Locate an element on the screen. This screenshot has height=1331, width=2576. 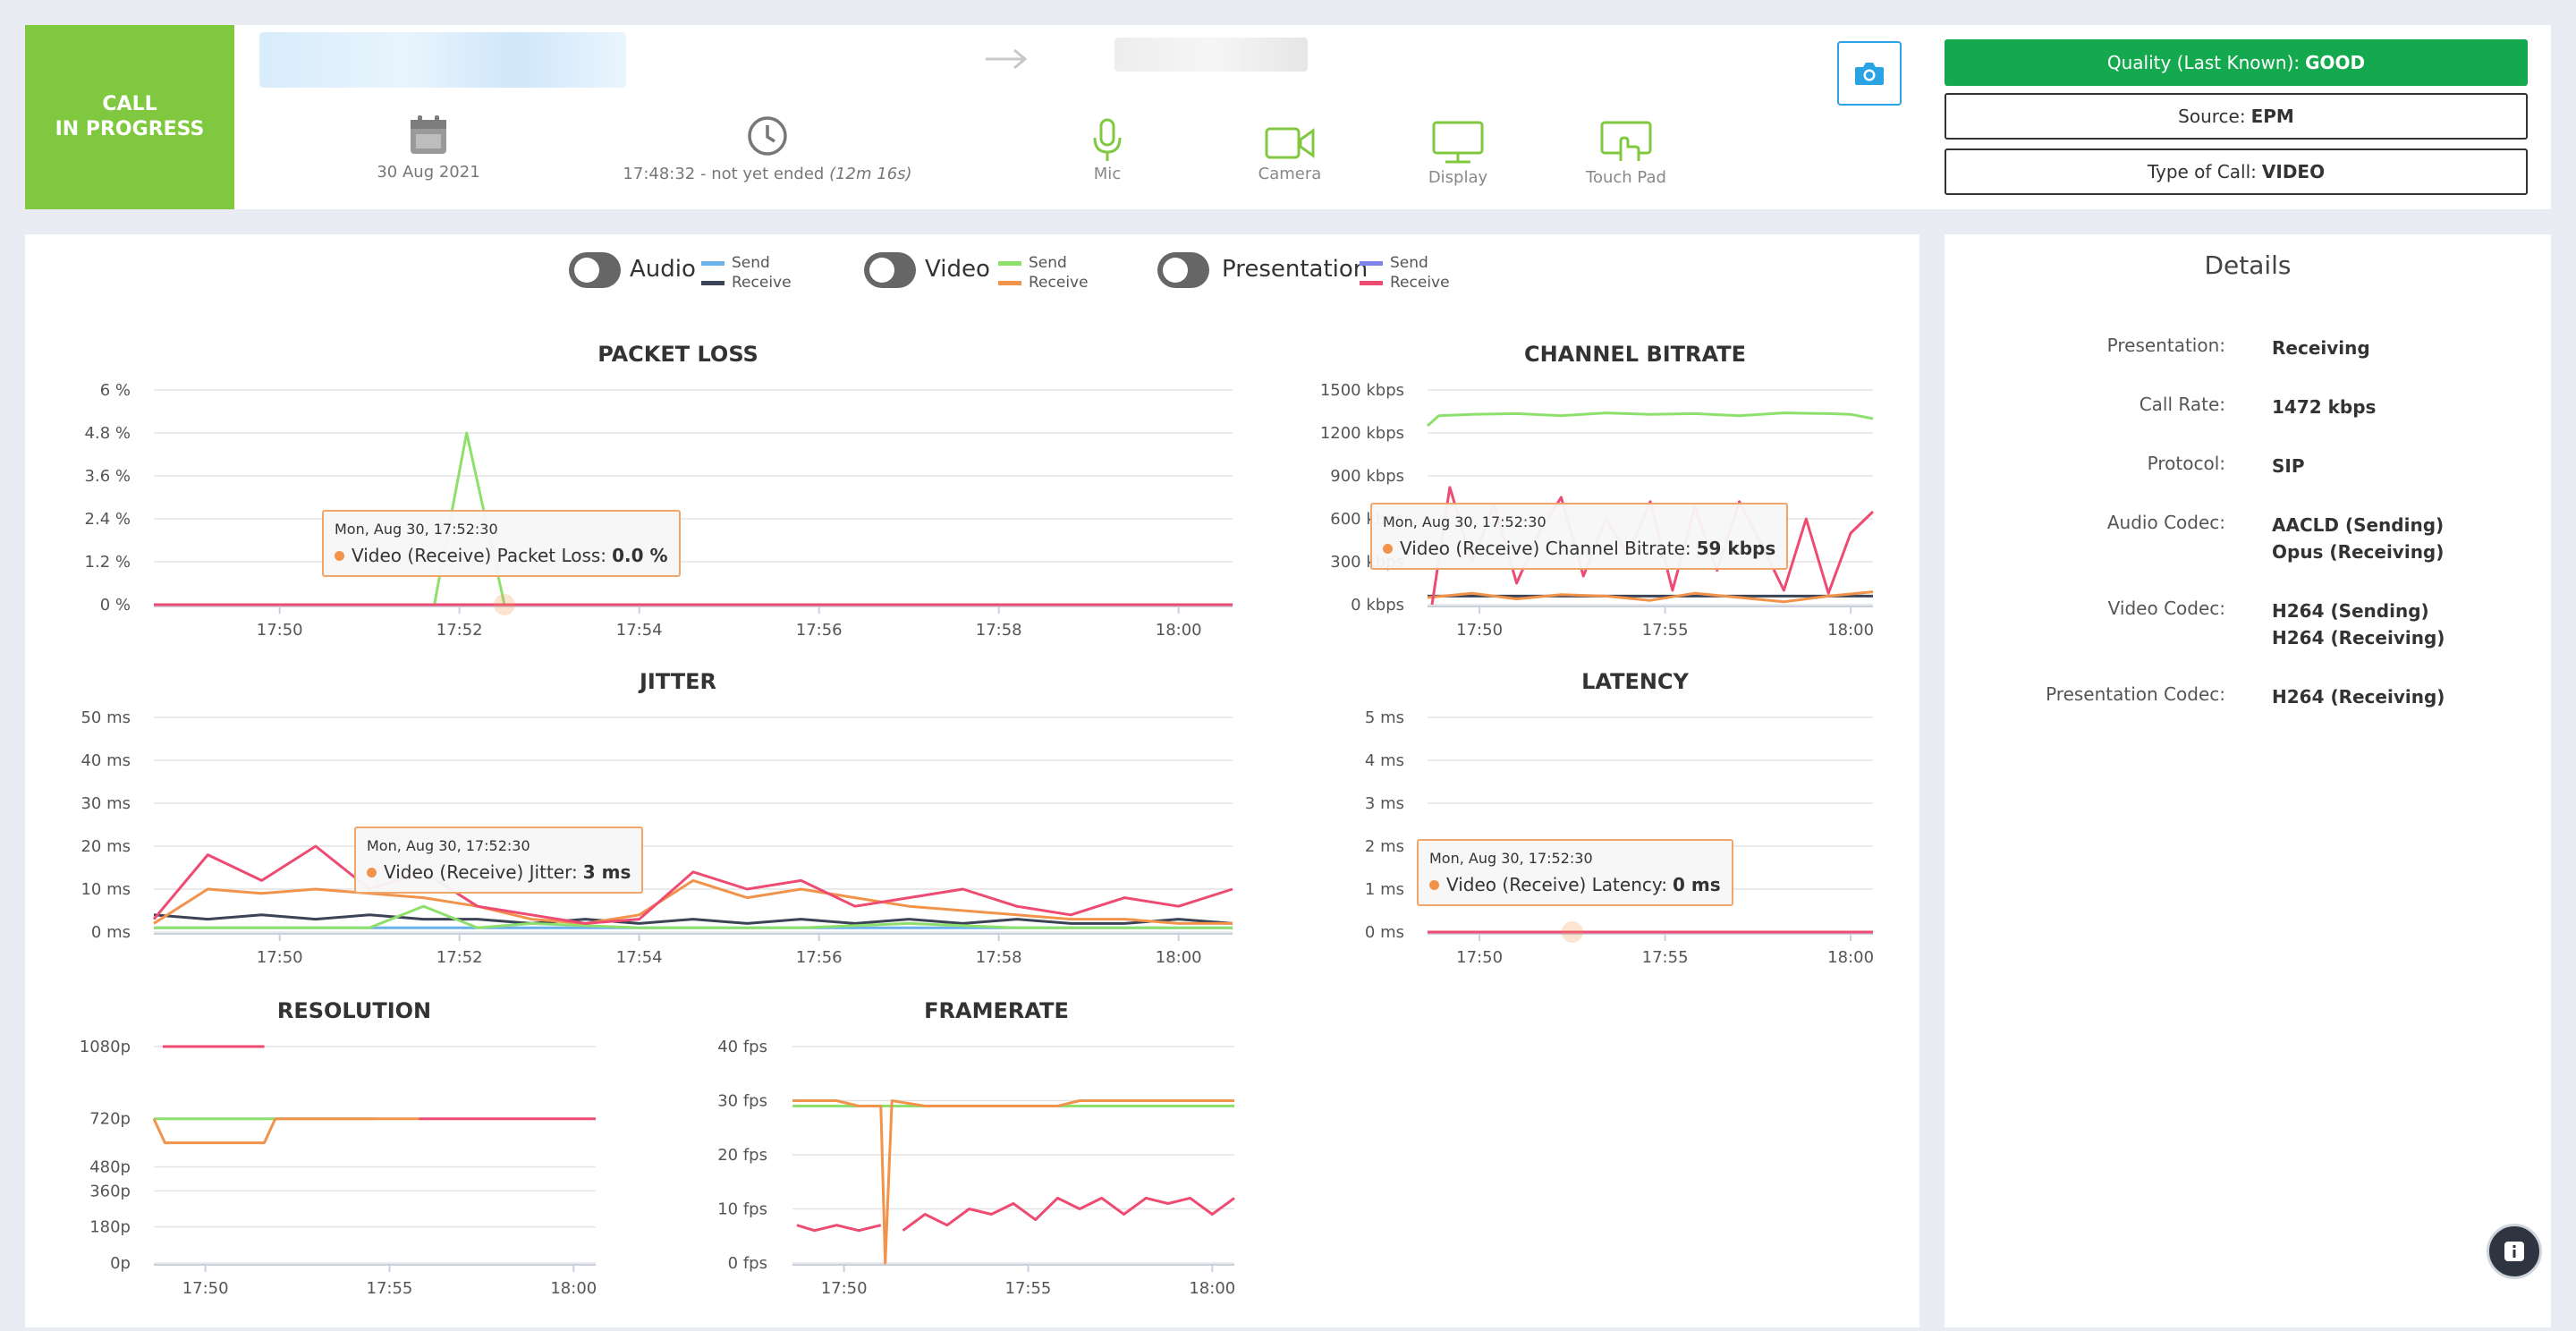
snapshot-button is located at coordinates (1869, 74).